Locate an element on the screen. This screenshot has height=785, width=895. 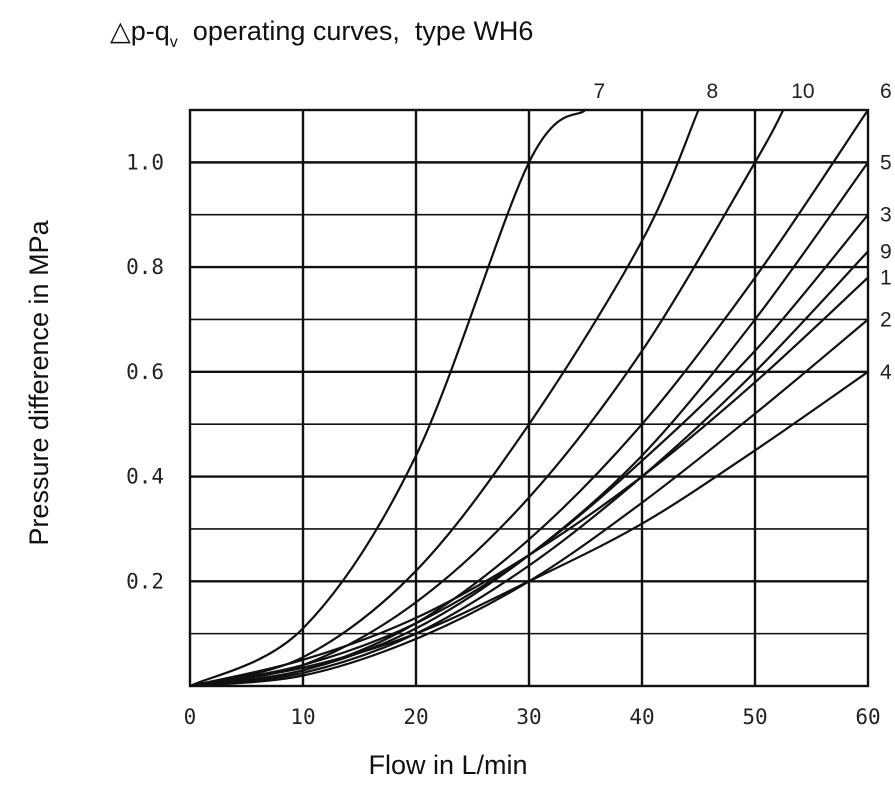
curve-label-3: 3 is located at coordinates (886, 215).